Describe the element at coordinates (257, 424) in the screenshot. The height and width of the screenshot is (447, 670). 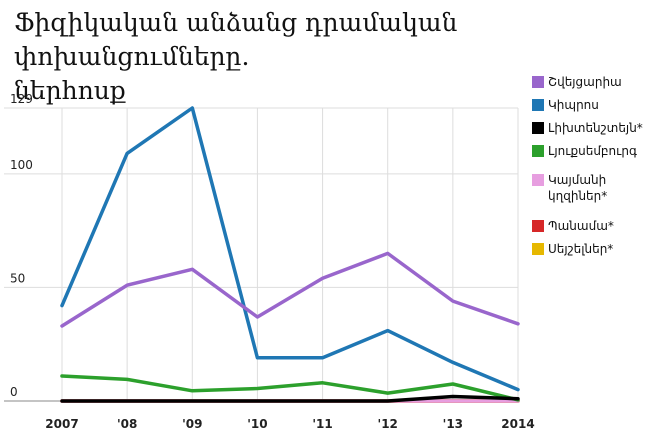
I see `x-tick-label: '10` at that location.